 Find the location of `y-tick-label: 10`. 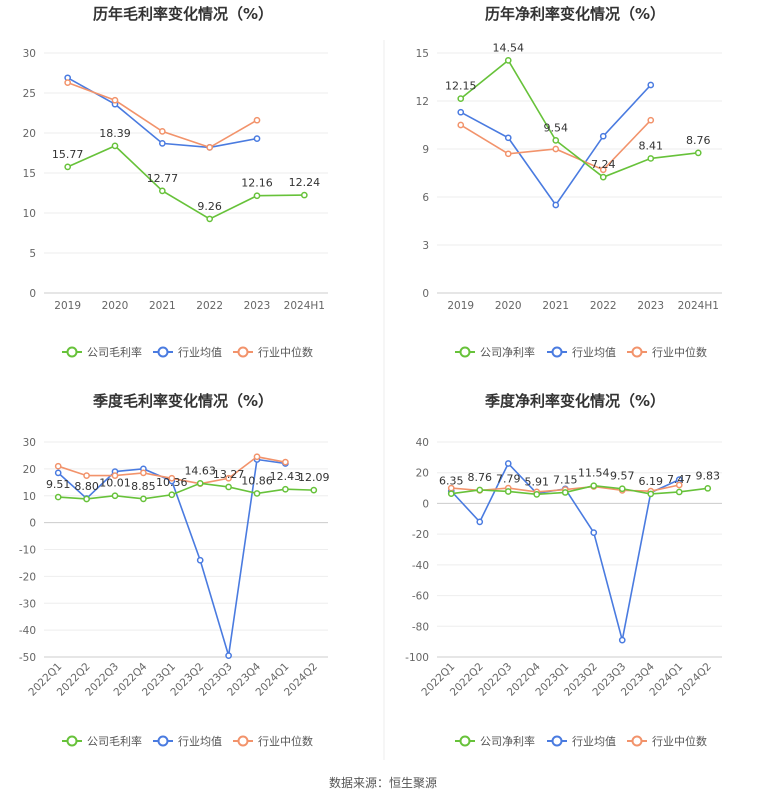

y-tick-label: 10 is located at coordinates (29, 214).